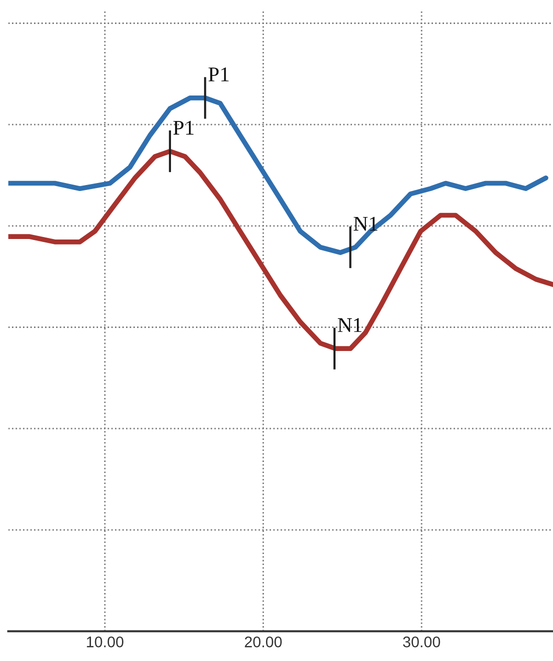  What do you see at coordinates (105, 642) in the screenshot?
I see `x-tick-label: 10.00` at bounding box center [105, 642].